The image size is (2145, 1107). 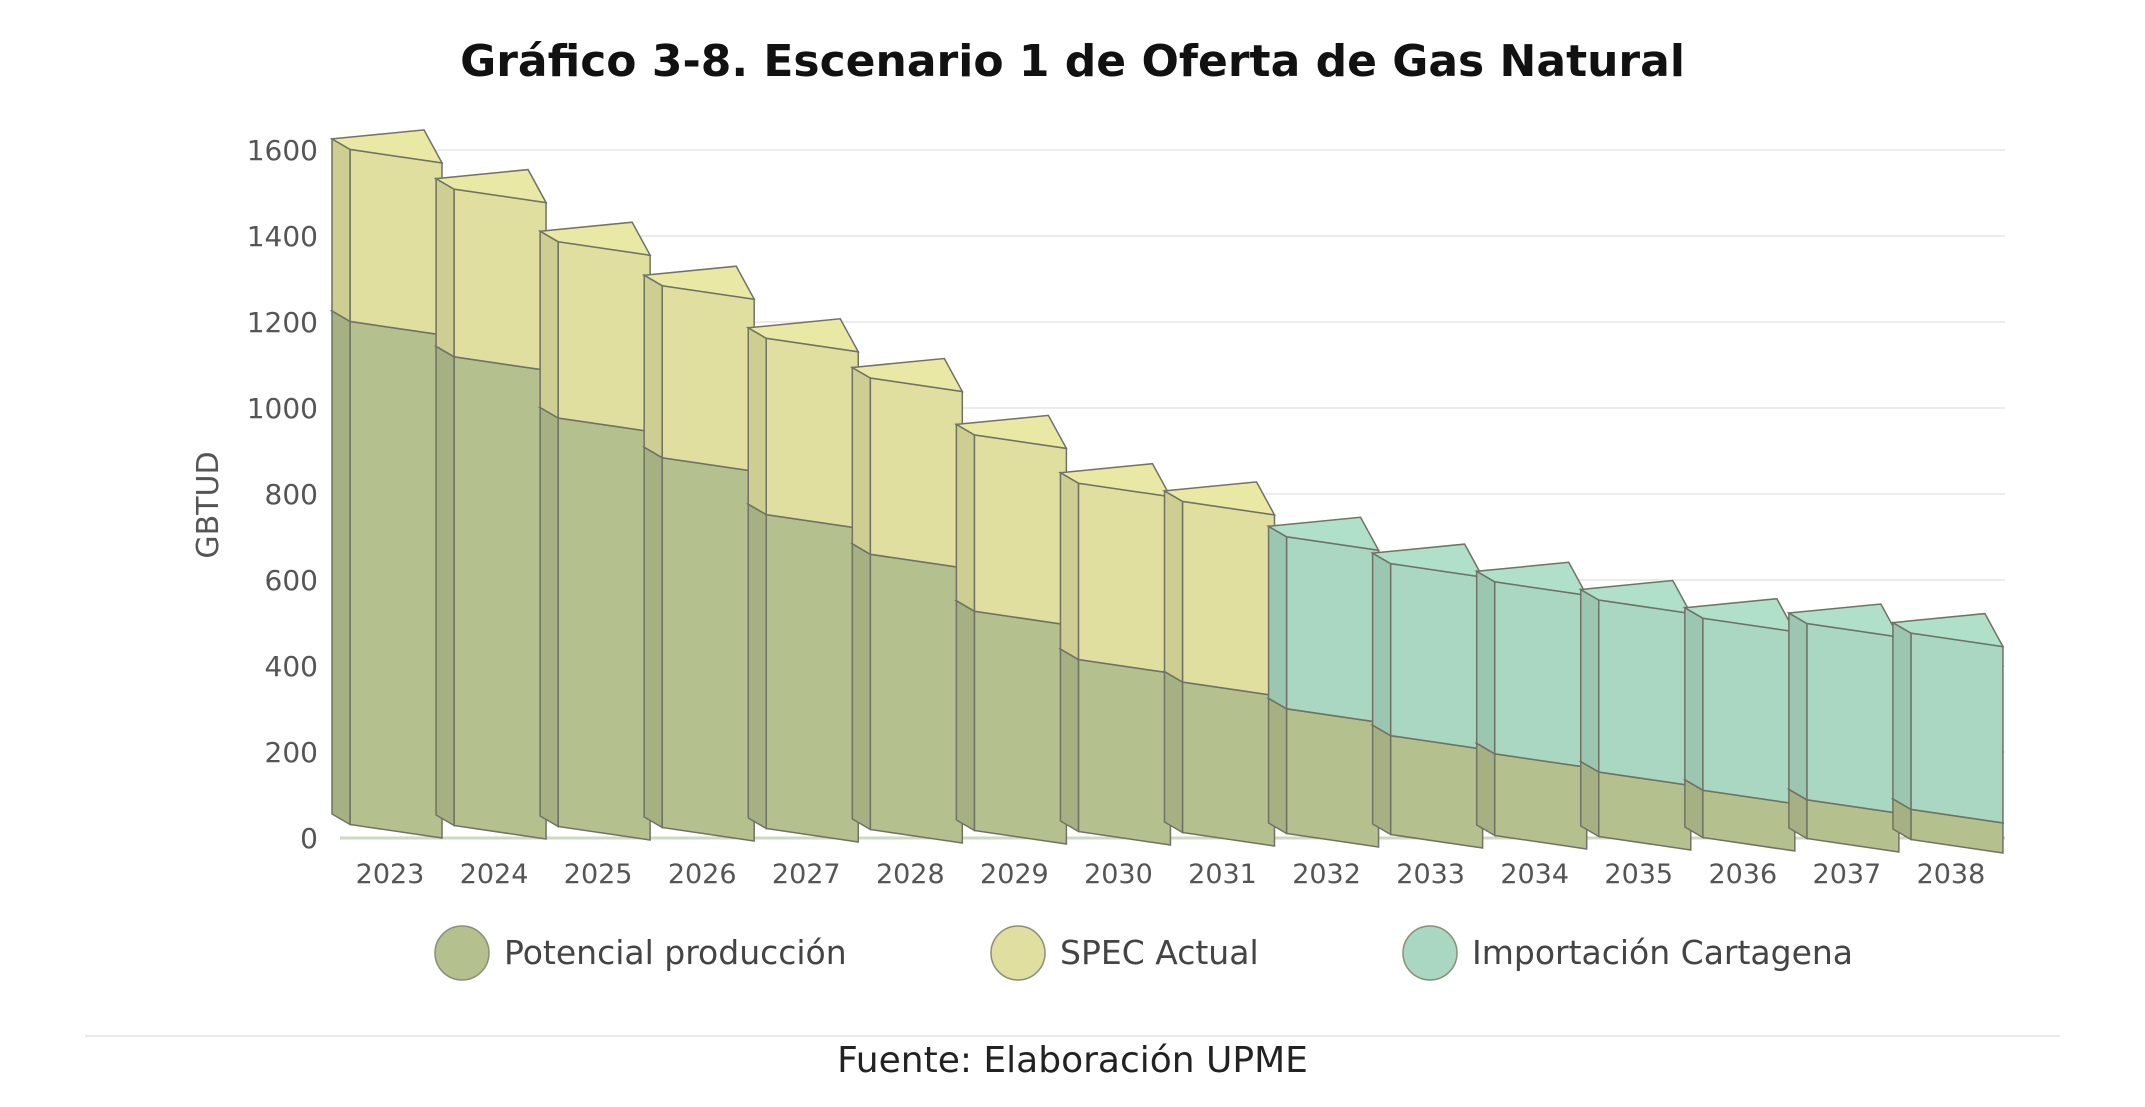 What do you see at coordinates (1072, 1060) in the screenshot?
I see `source-note: Fuente: Elaboración UPME` at bounding box center [1072, 1060].